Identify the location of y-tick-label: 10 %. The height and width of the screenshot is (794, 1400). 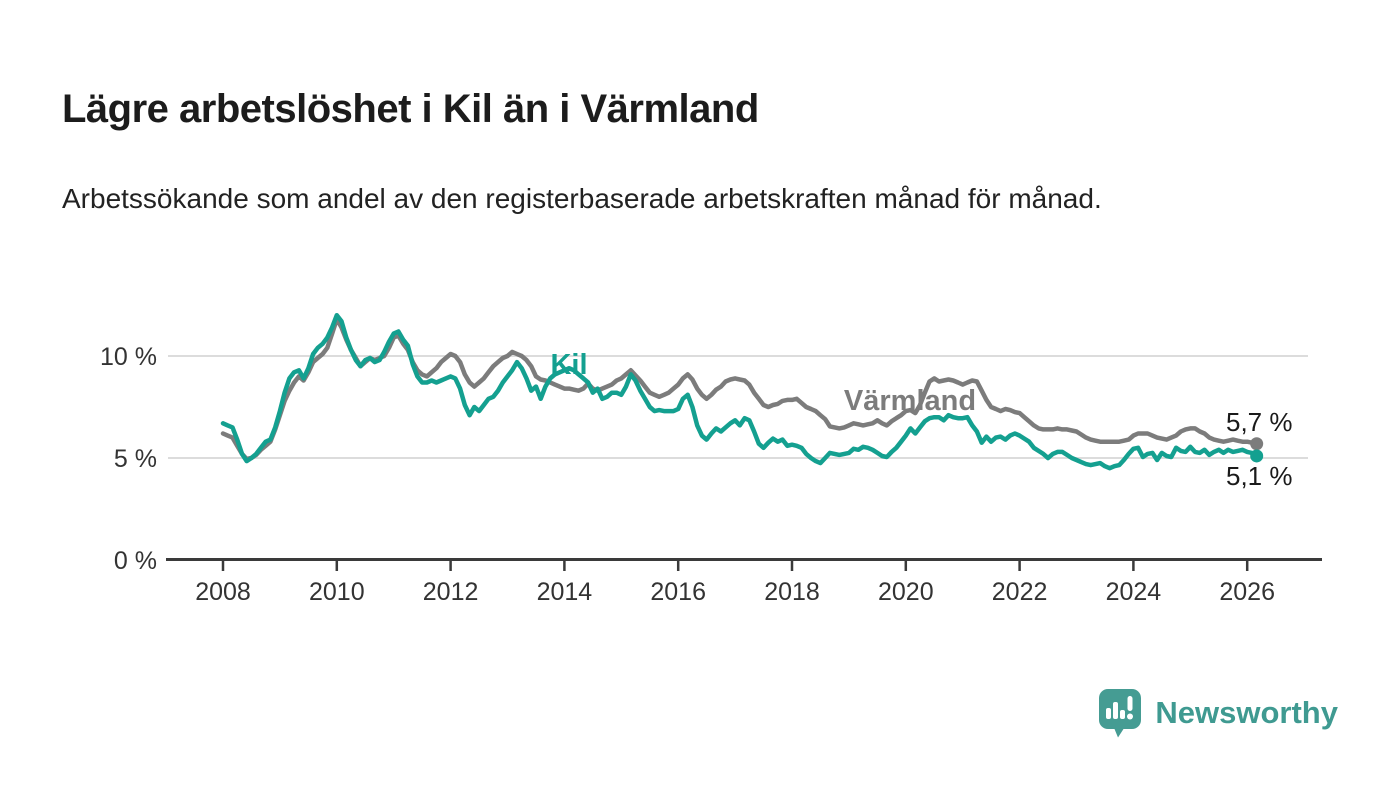
(128, 357).